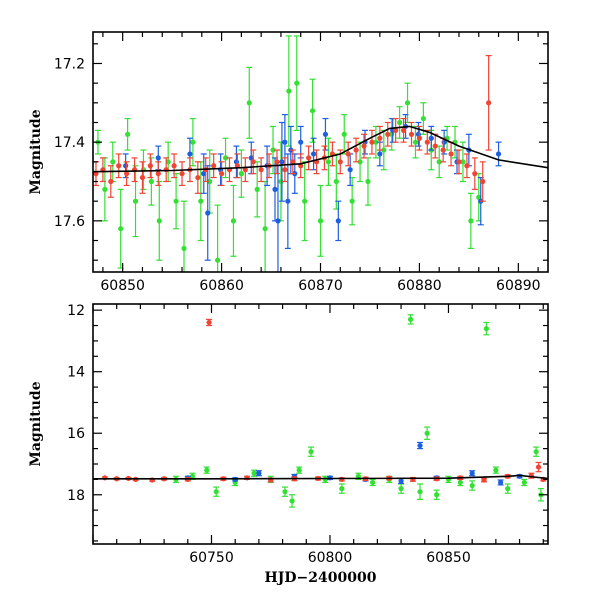 The height and width of the screenshot is (600, 600). Describe the element at coordinates (76, 496) in the screenshot. I see `y-tick-label: 18` at that location.